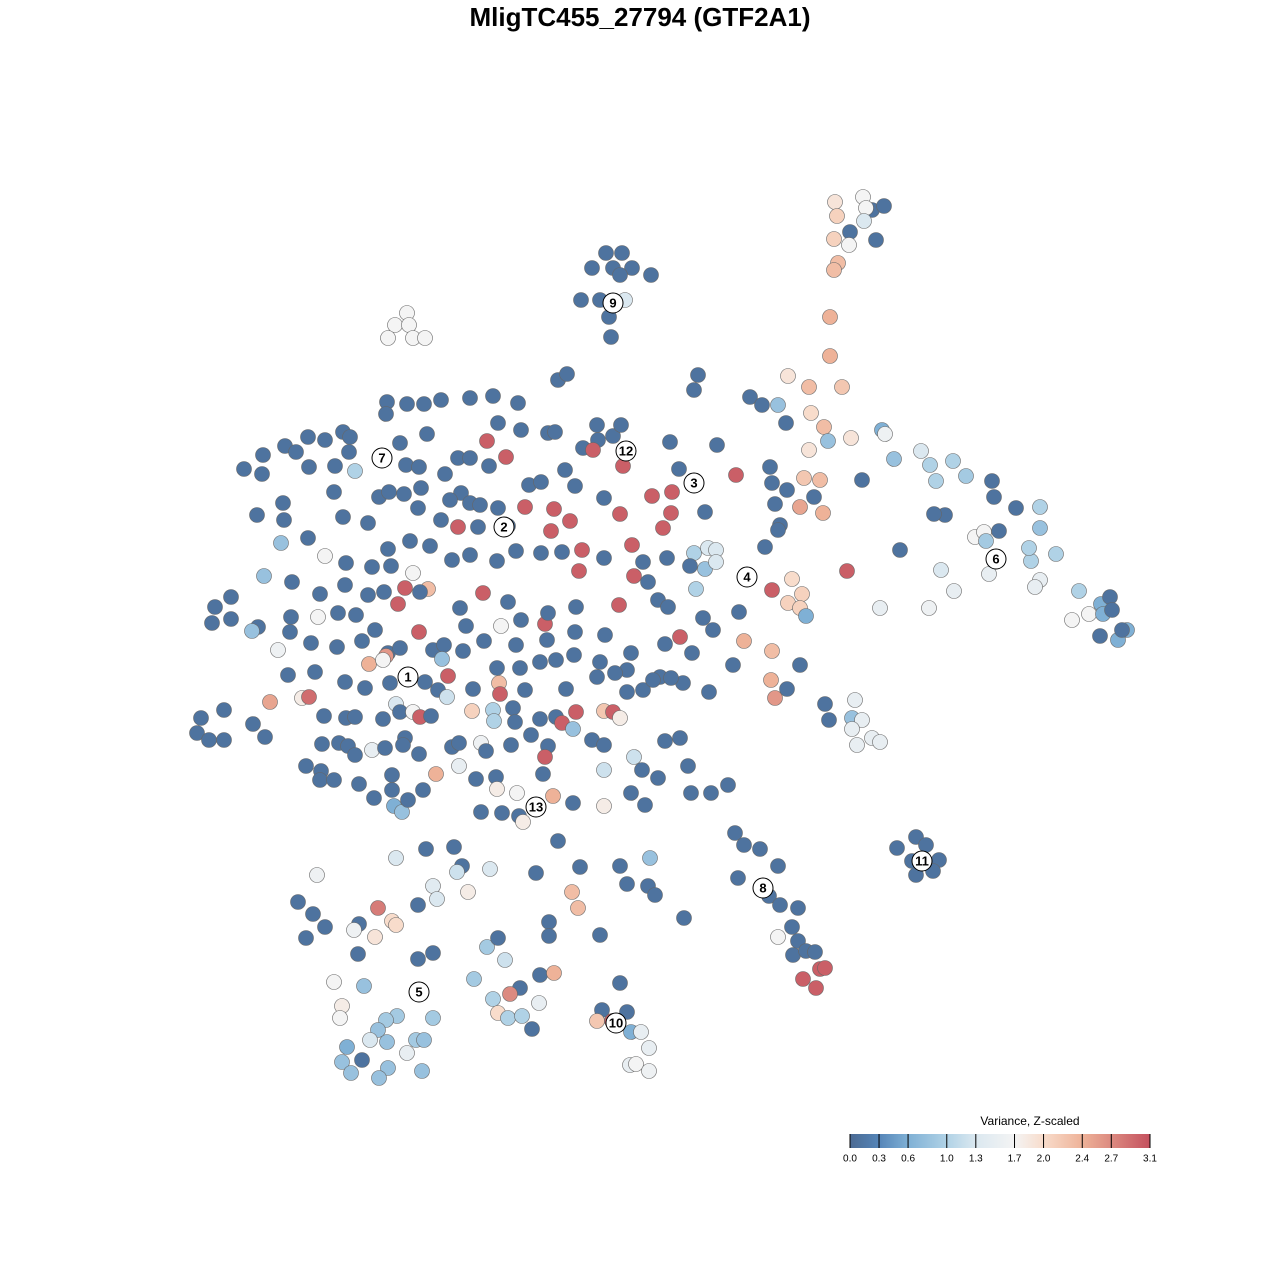  Describe the element at coordinates (922, 861) in the screenshot. I see `cluster-label: 11` at that location.